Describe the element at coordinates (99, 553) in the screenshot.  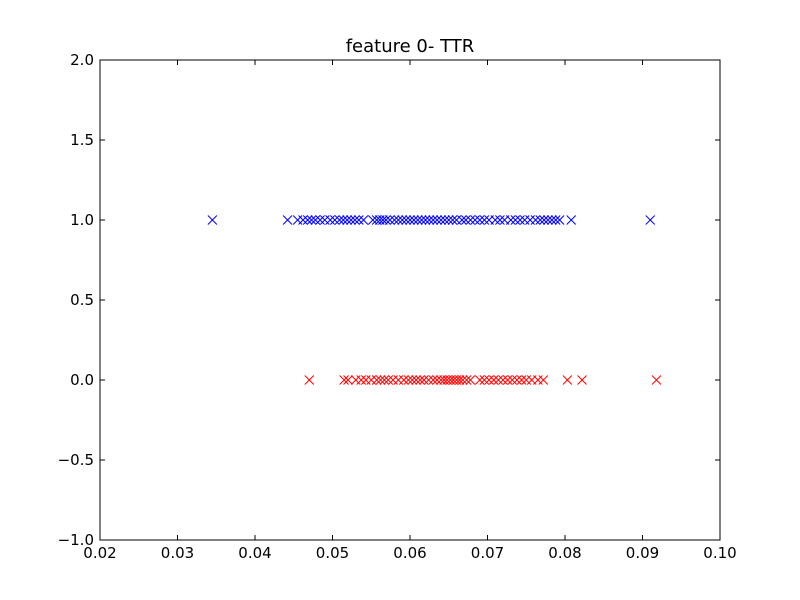
I see `x-tick-label: 0.02` at that location.